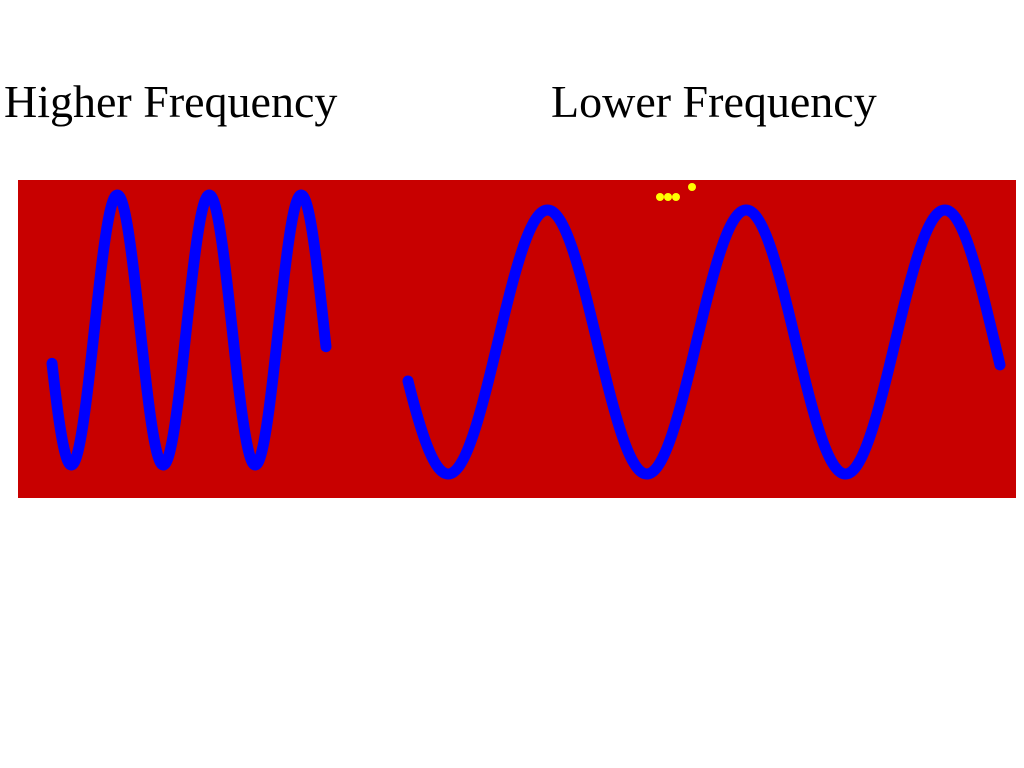 The width and height of the screenshot is (1024, 768). Describe the element at coordinates (189, 330) in the screenshot. I see `higher-frequency-wave` at that location.